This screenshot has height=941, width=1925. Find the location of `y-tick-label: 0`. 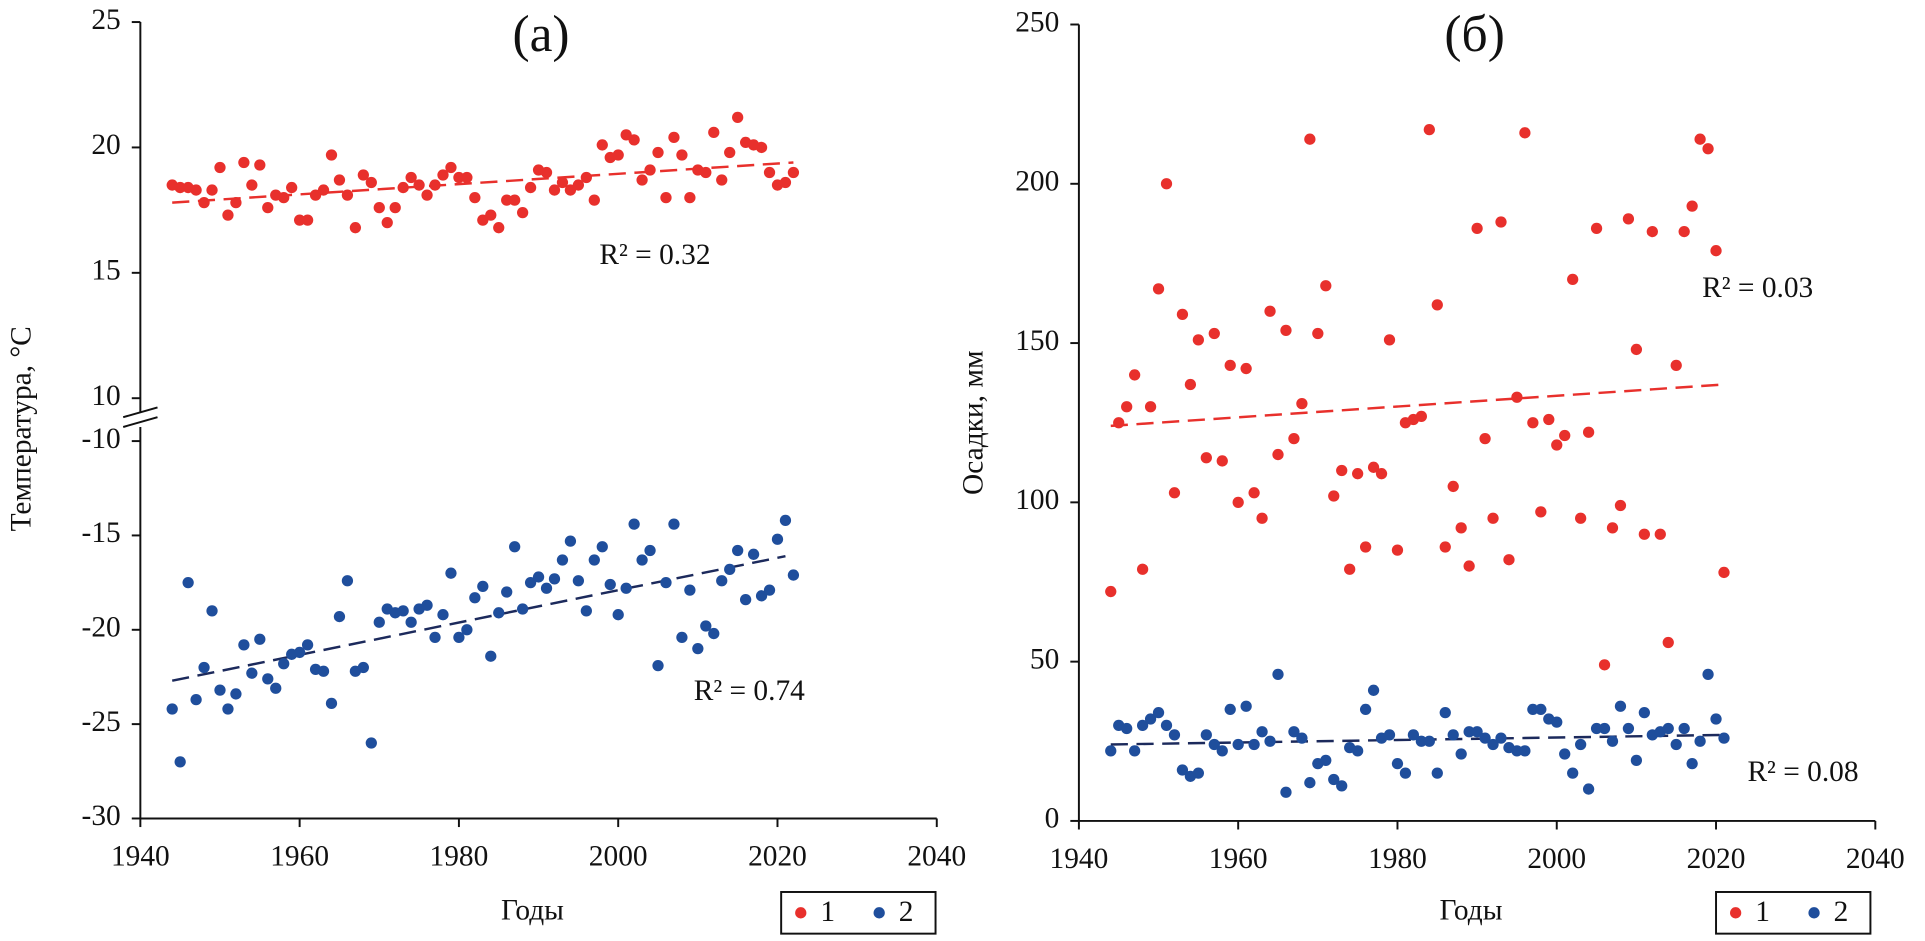

y-tick-label: 0 is located at coordinates (1052, 819).